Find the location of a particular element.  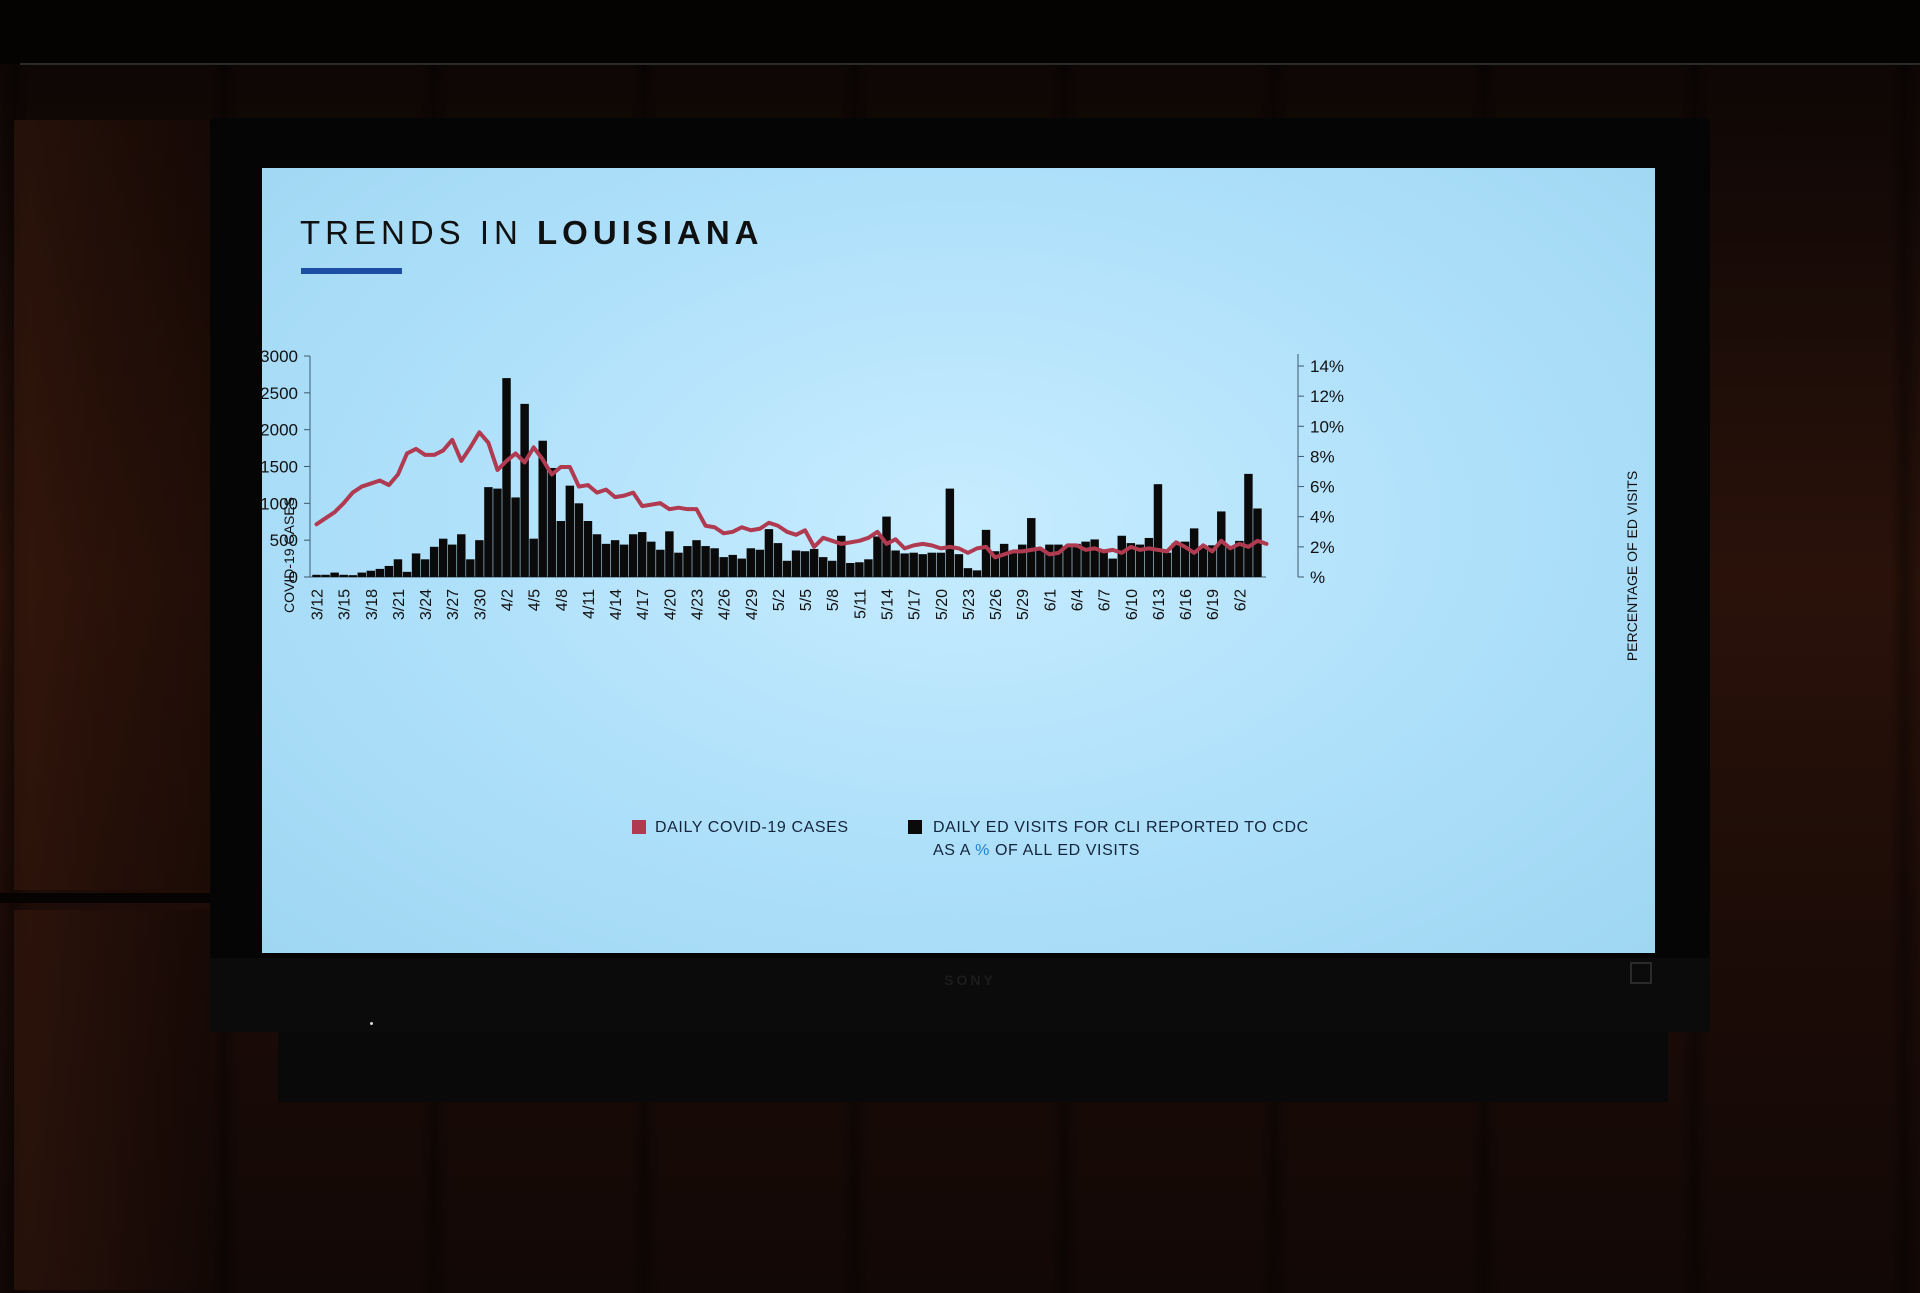

sensor-icon is located at coordinates (1641, 973).